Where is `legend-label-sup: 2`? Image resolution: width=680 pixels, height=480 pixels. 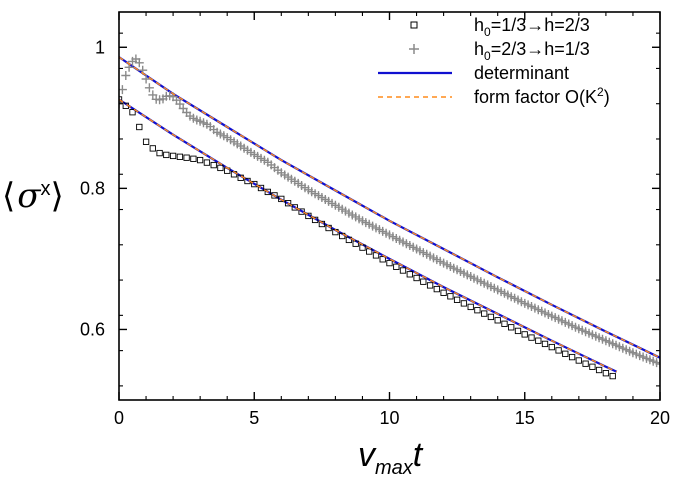
legend-label-sup: 2 is located at coordinates (600, 92).